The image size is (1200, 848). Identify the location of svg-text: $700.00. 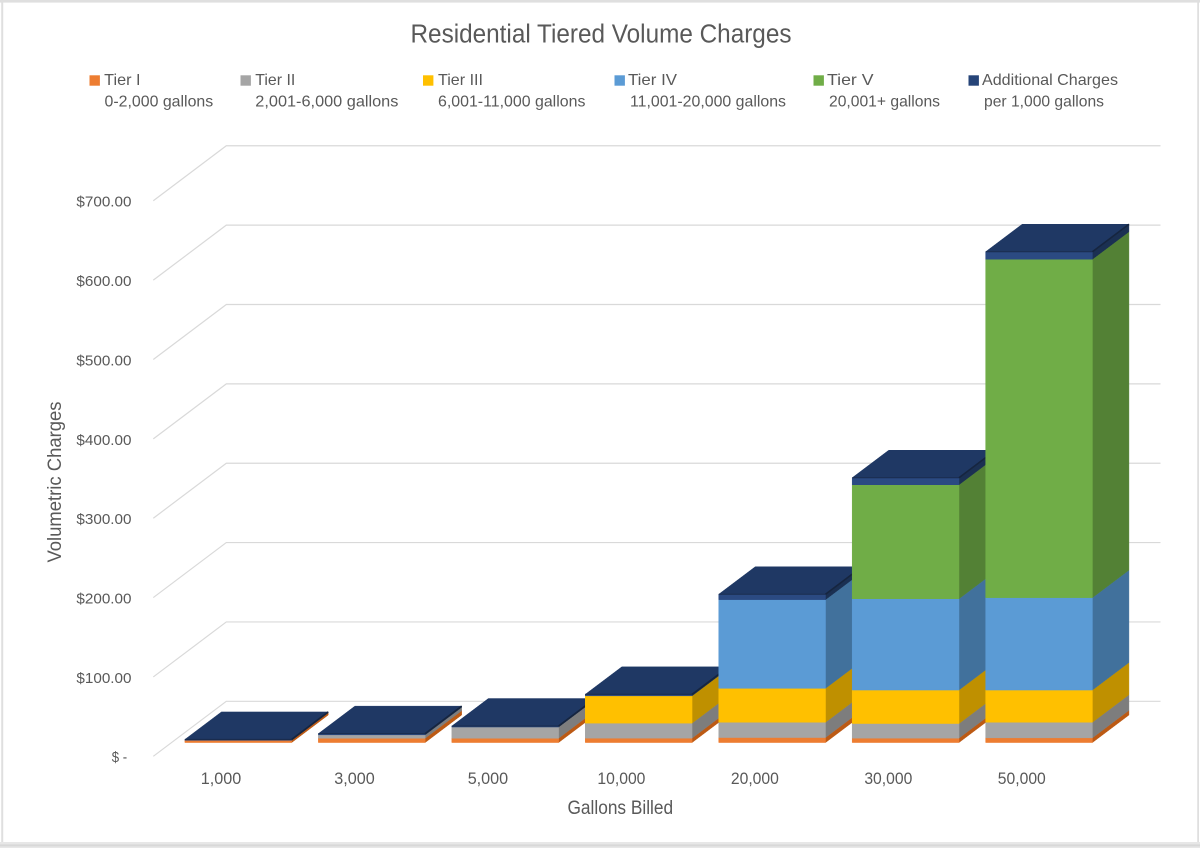
(103, 202).